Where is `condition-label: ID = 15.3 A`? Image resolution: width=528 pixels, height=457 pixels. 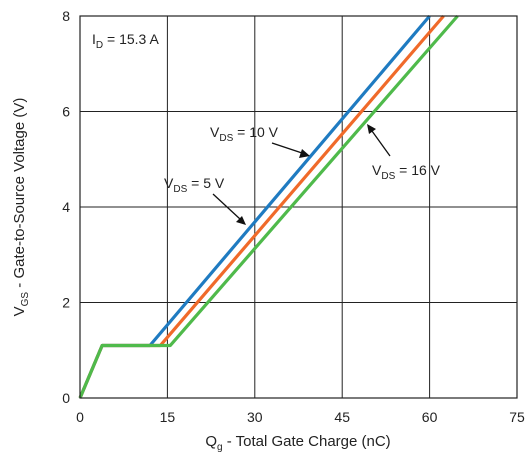
condition-label: ID = 15.3 A is located at coordinates (125, 41).